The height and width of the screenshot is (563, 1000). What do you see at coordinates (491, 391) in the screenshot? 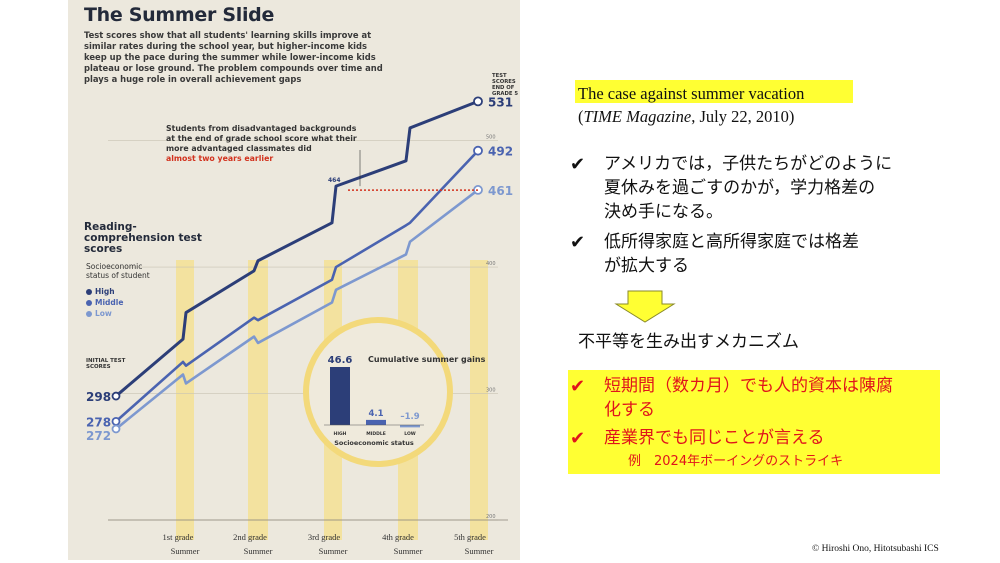
I see `y-tick-label: 300` at bounding box center [491, 391].